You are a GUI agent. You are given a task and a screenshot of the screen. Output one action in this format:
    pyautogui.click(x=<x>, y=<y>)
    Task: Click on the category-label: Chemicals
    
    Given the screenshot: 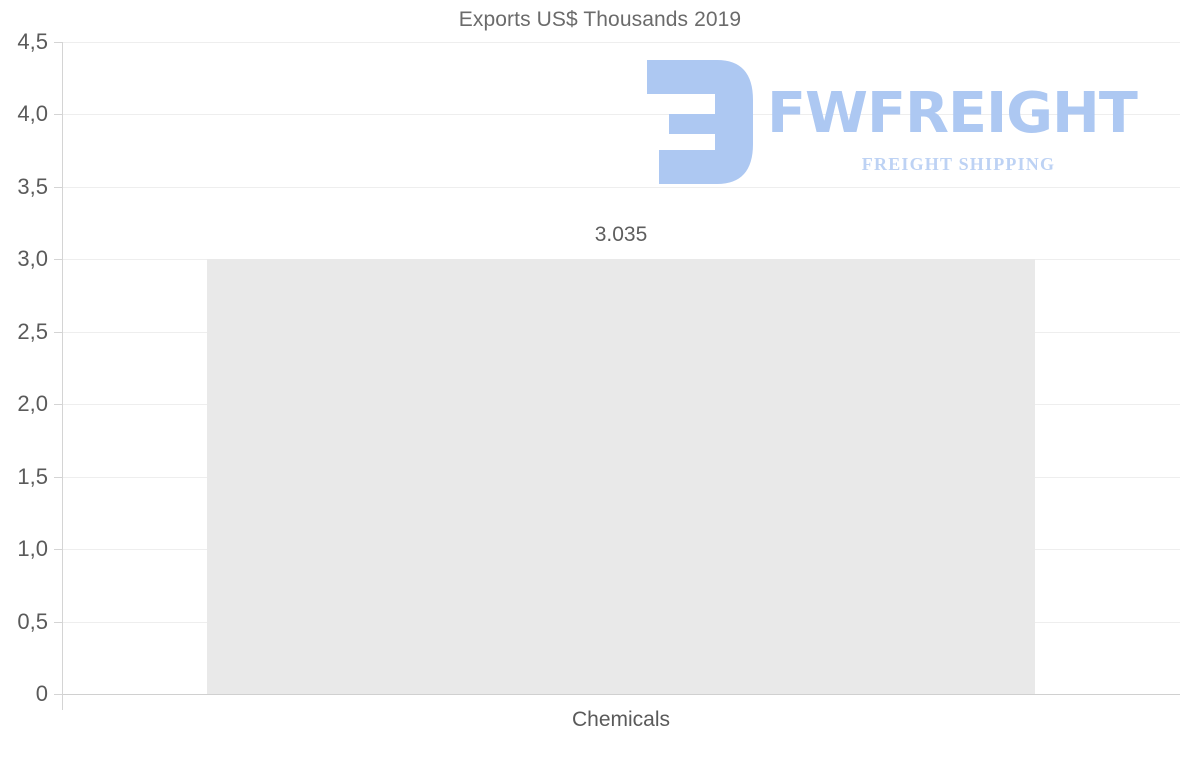 What is the action you would take?
    pyautogui.click(x=621, y=719)
    